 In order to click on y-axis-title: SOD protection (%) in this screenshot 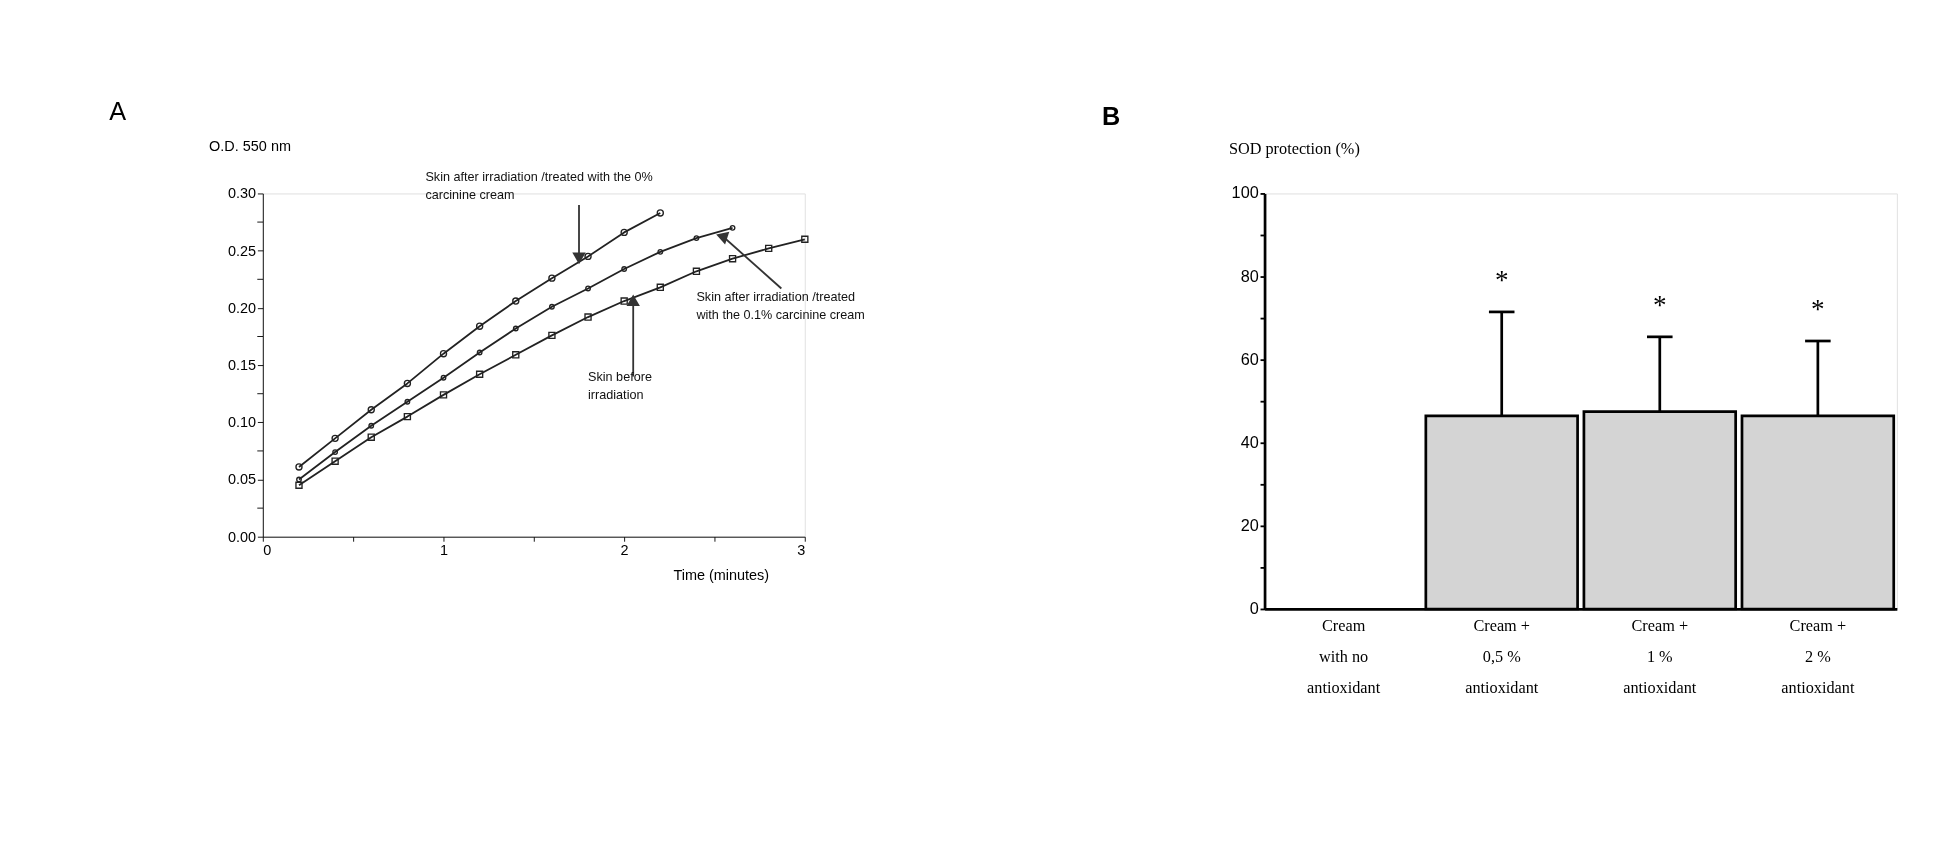, I will do `click(1294, 149)`.